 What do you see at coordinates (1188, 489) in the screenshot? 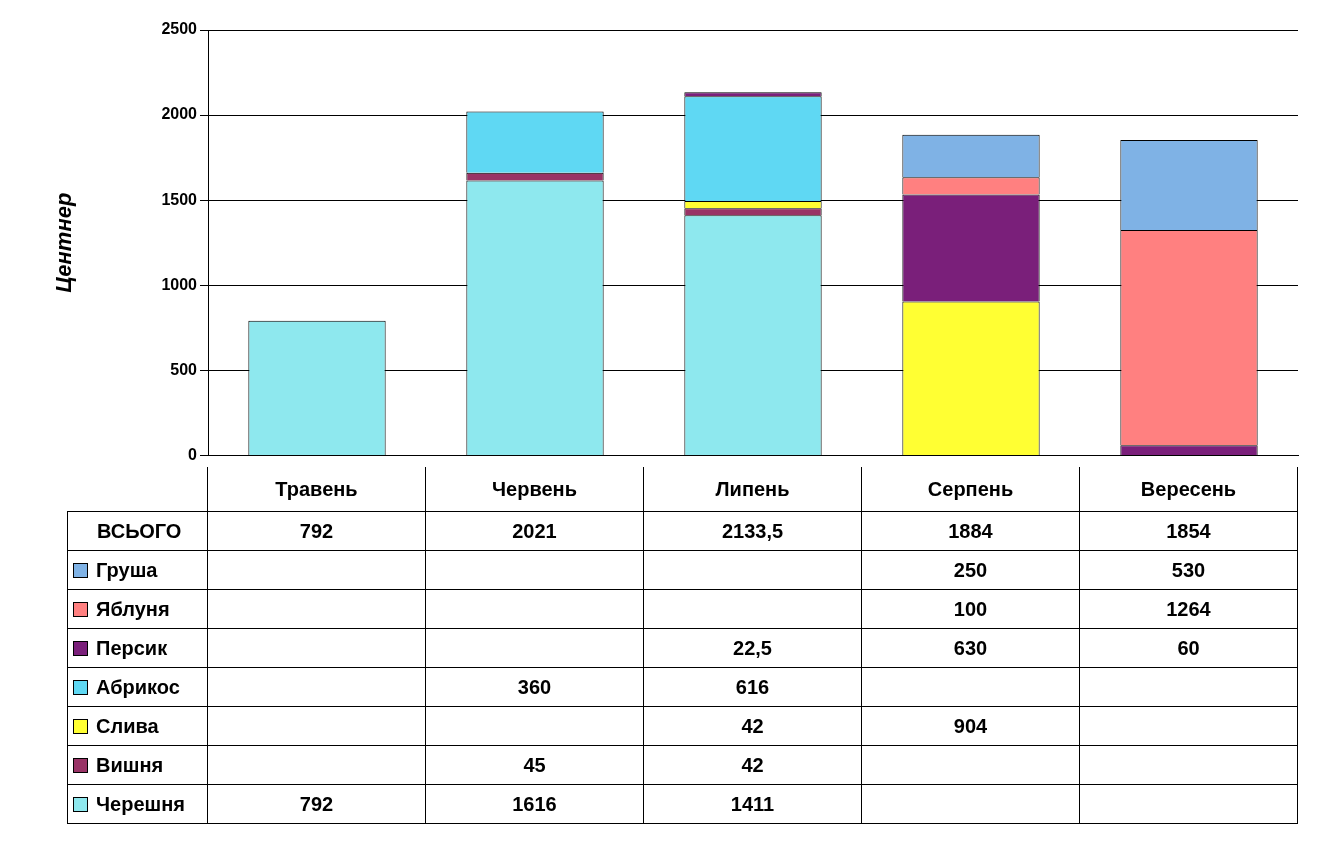
I see `x-tick-label: Вересень` at bounding box center [1188, 489].